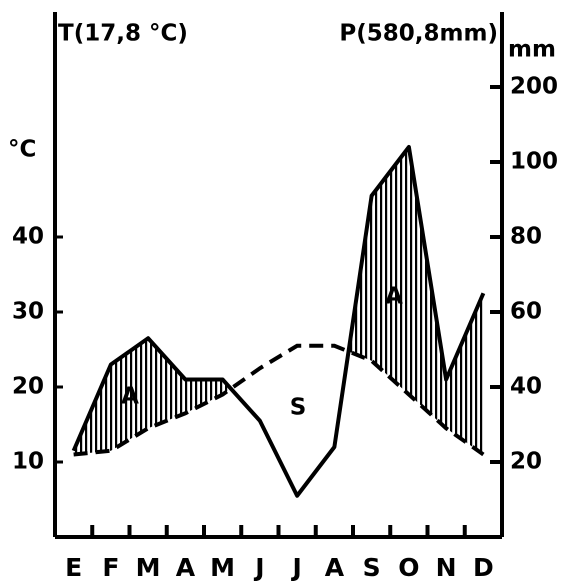  I want to click on y2-tick-label: 100, so click(534, 162).